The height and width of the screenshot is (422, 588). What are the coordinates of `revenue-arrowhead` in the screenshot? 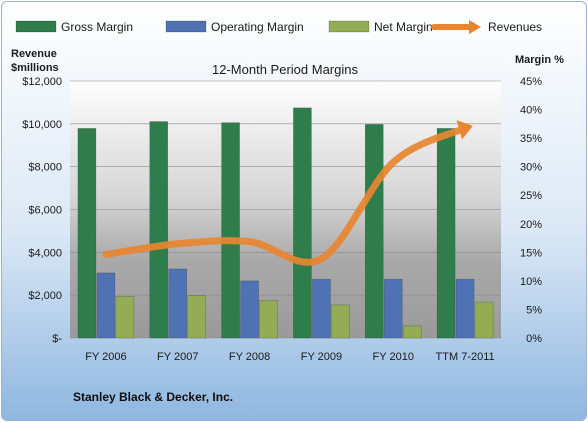 It's located at (464, 130).